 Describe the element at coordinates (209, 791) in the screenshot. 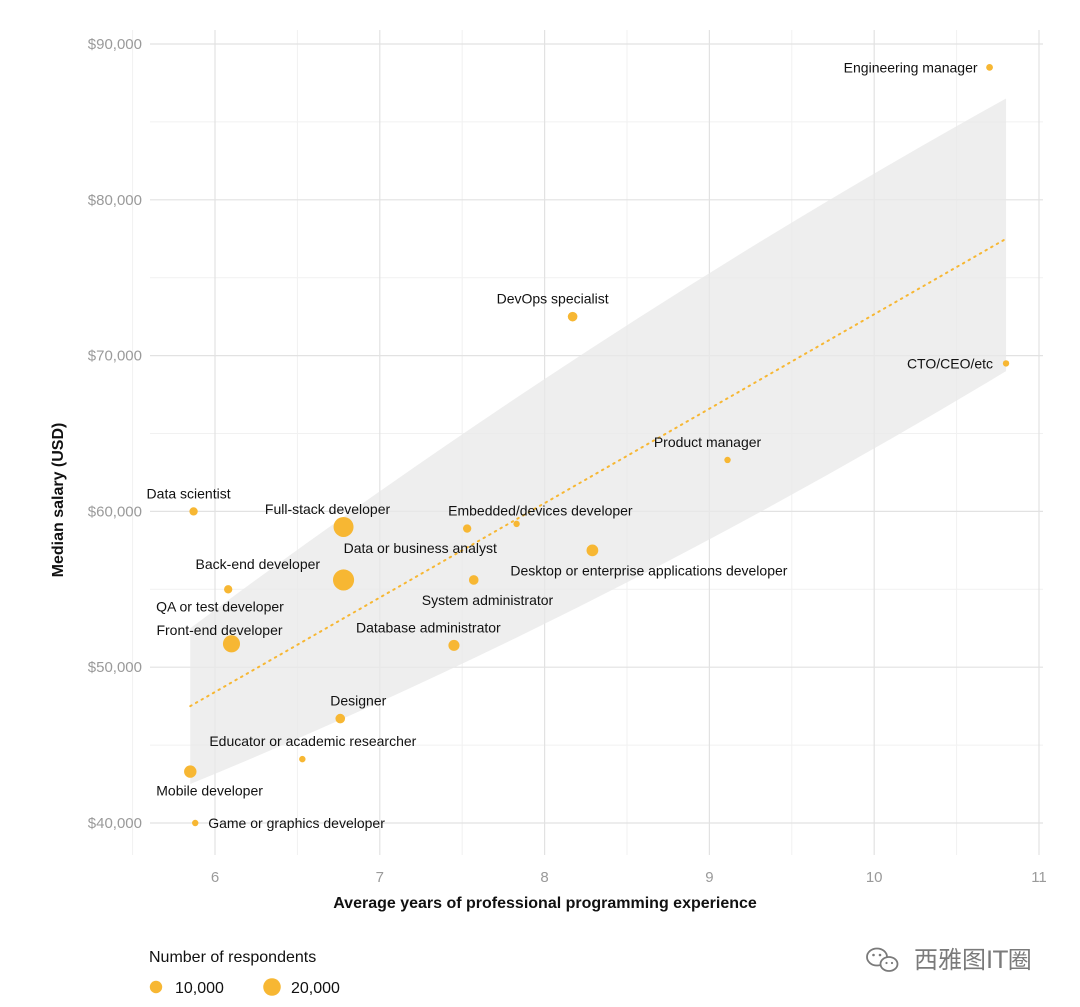

I see `point-label: Mobile developer` at that location.